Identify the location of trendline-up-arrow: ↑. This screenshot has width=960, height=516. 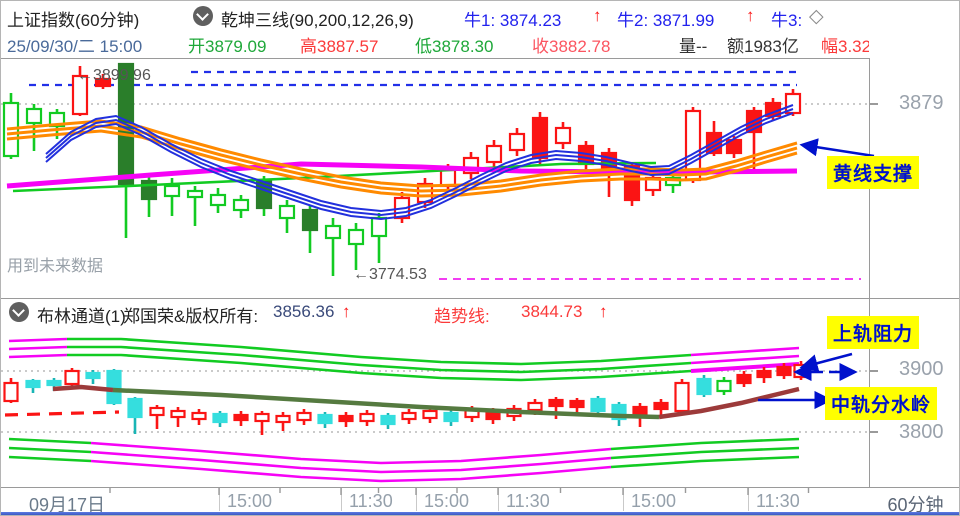
(603, 311).